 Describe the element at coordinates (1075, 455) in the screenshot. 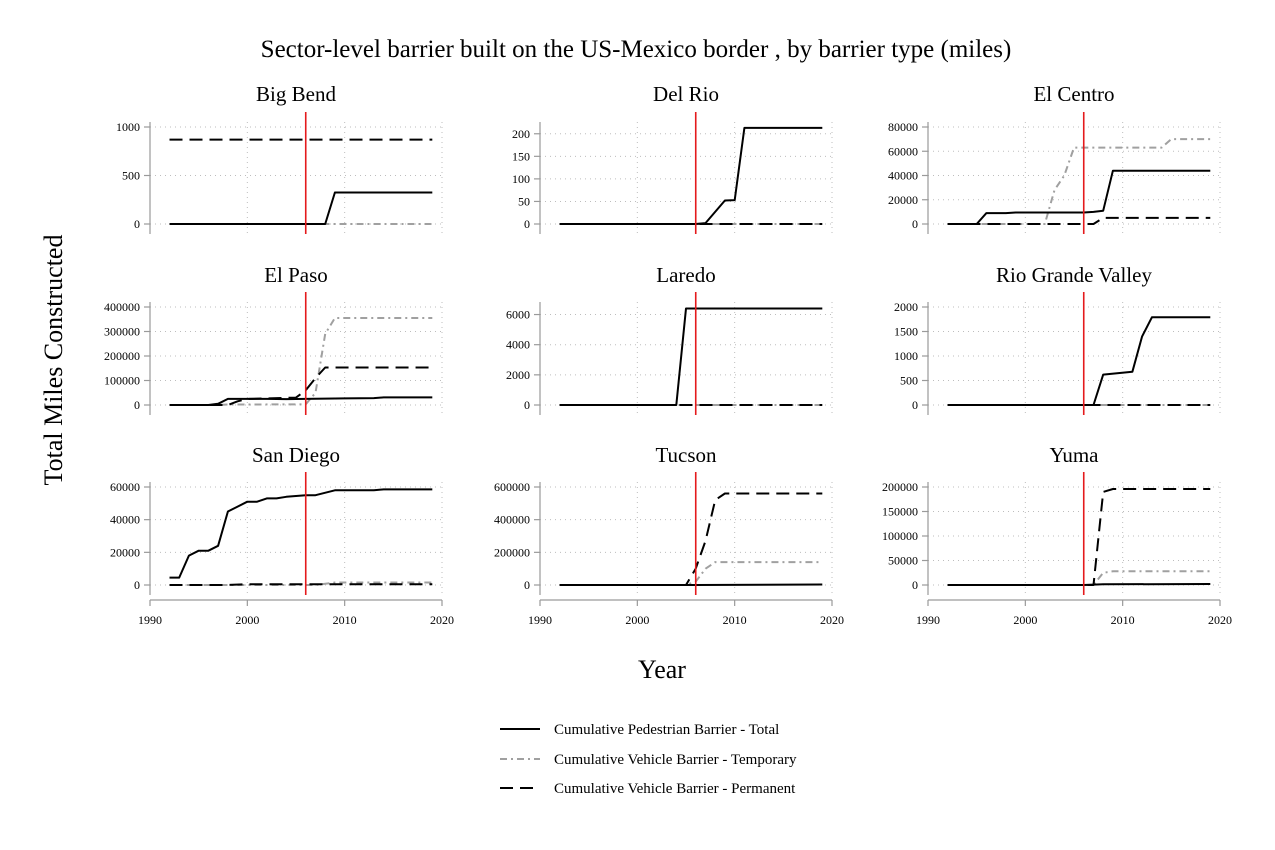

I see `panel-title: Yuma` at that location.